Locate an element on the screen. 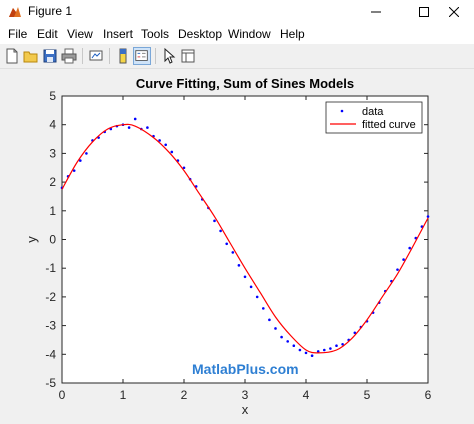  watermark-text: MatlabPlus.com is located at coordinates (245, 369).